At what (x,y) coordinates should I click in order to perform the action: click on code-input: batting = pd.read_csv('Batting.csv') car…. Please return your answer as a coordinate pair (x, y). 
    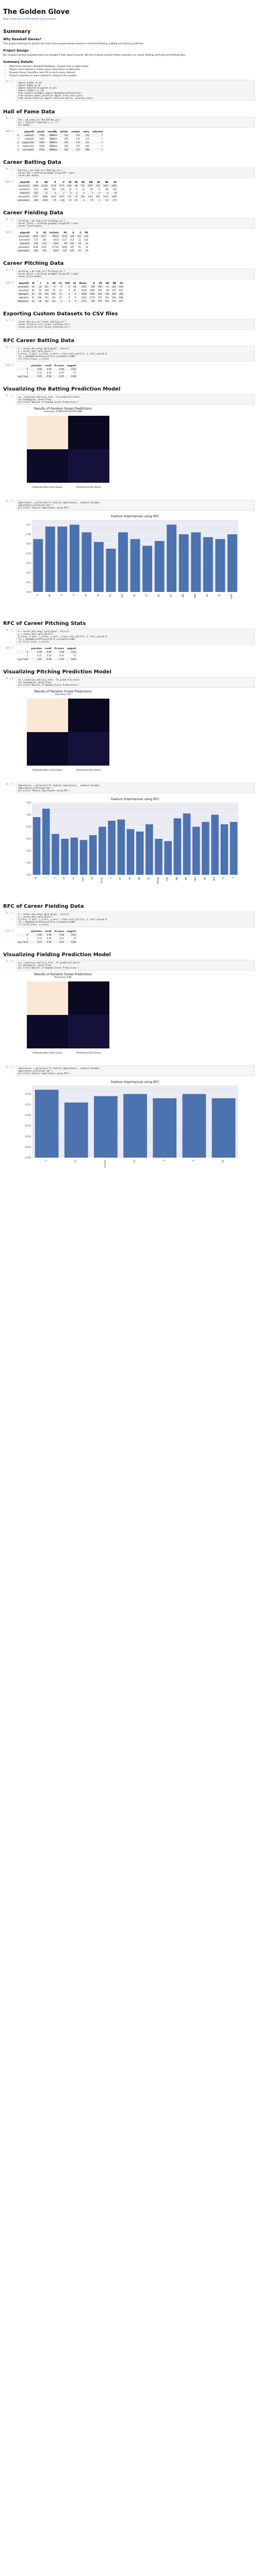
    Looking at the image, I should click on (135, 172).